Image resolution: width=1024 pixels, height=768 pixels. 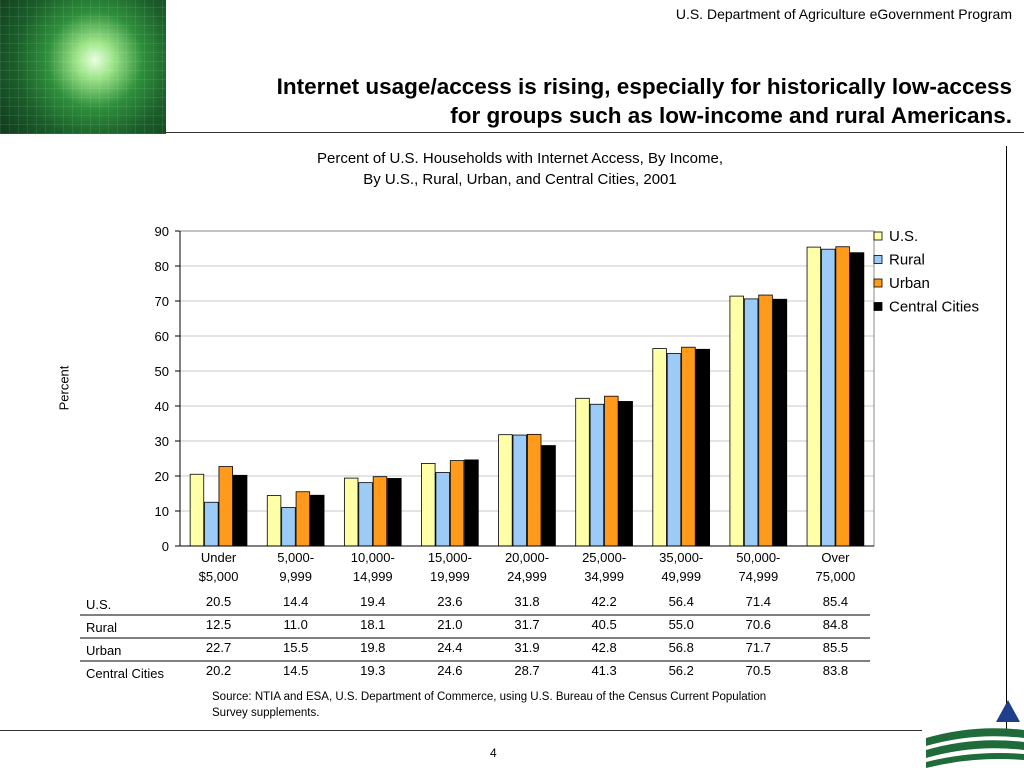 I want to click on table-cell: 20.2, so click(x=218, y=670).